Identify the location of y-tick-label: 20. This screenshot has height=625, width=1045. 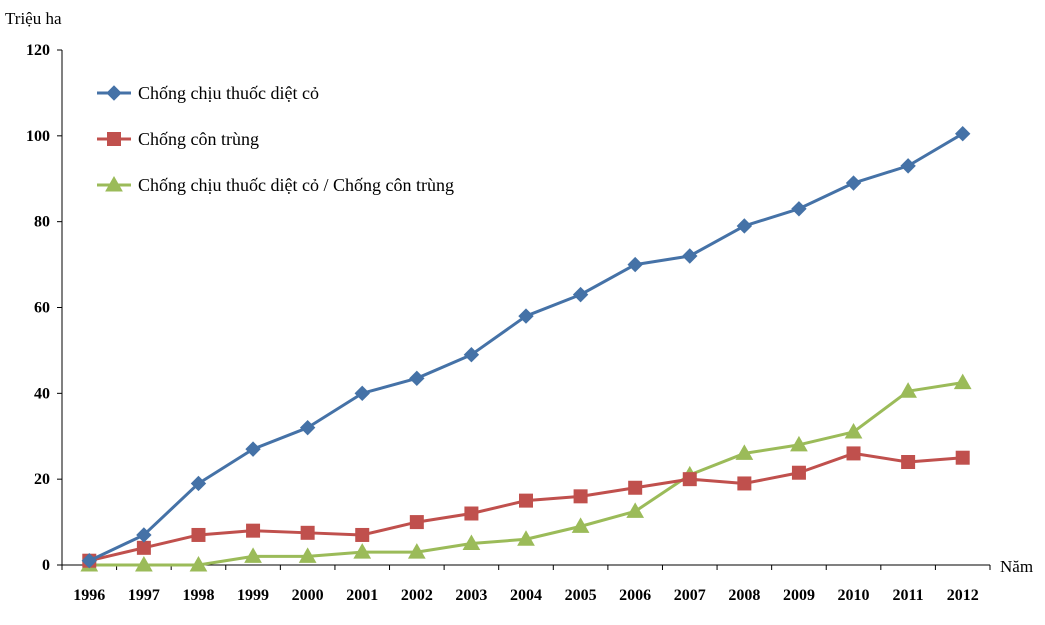
(42, 479).